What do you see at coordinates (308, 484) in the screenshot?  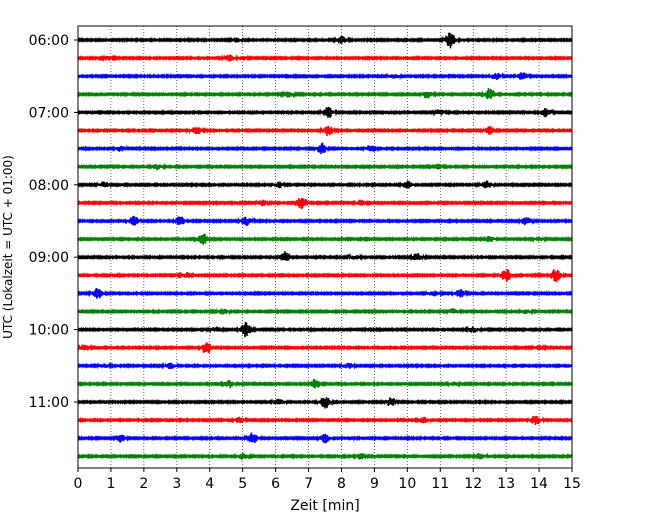 I see `x-tick-label: 7` at bounding box center [308, 484].